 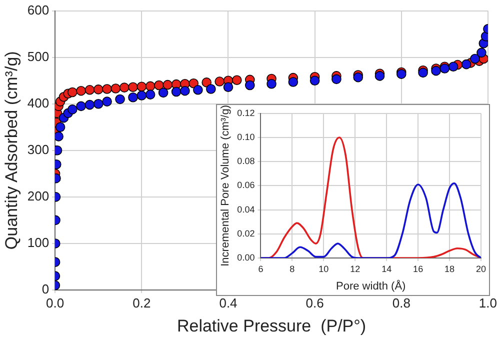 What do you see at coordinates (261, 269) in the screenshot?
I see `x-tick-label: 6` at bounding box center [261, 269].